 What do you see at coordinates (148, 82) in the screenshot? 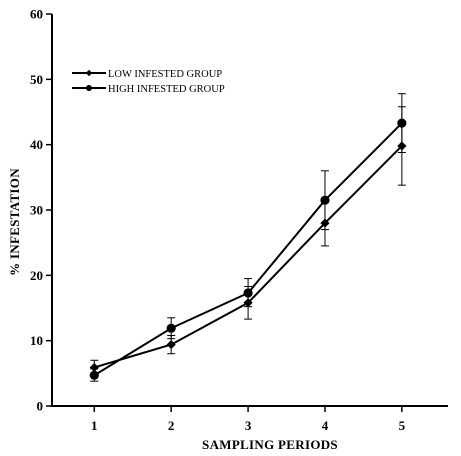
I see `legend: LOW INFESTED GROUP HIGH INFESTED GROUP` at bounding box center [148, 82].